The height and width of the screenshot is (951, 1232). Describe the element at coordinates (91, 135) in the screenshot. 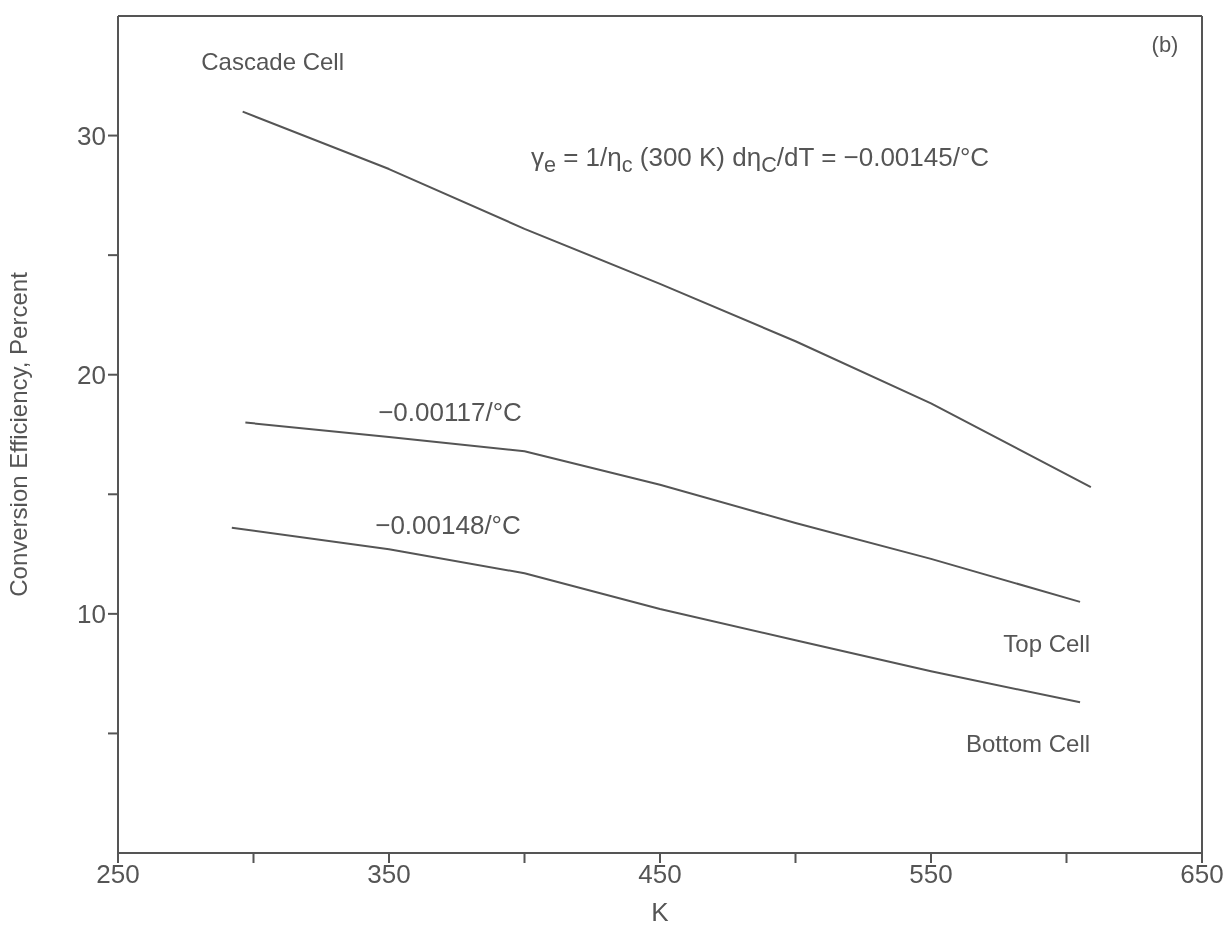

I see `y-tick-label: 30` at that location.